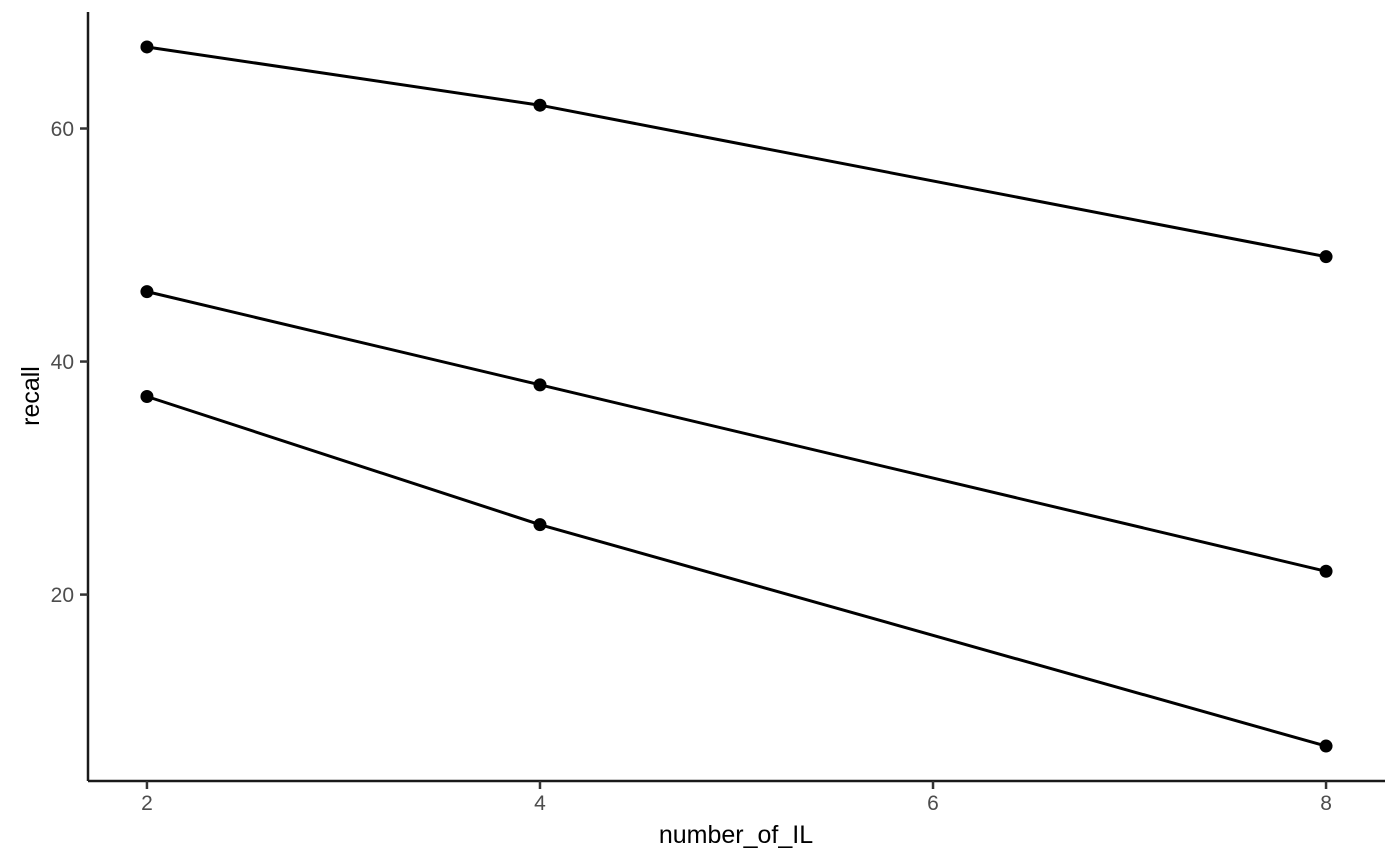 The width and height of the screenshot is (1400, 865). I want to click on x-tick-label: 2, so click(147, 803).